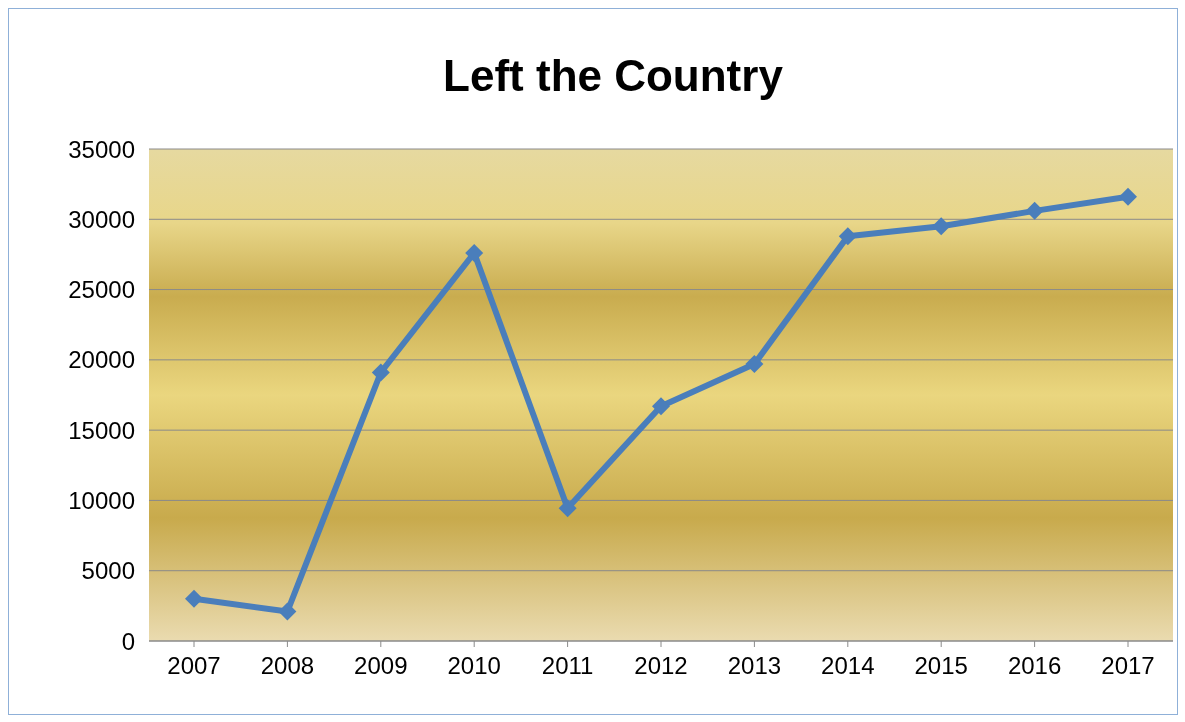 This screenshot has height=722, width=1185. What do you see at coordinates (474, 666) in the screenshot?
I see `x-tick-label: 2010` at bounding box center [474, 666].